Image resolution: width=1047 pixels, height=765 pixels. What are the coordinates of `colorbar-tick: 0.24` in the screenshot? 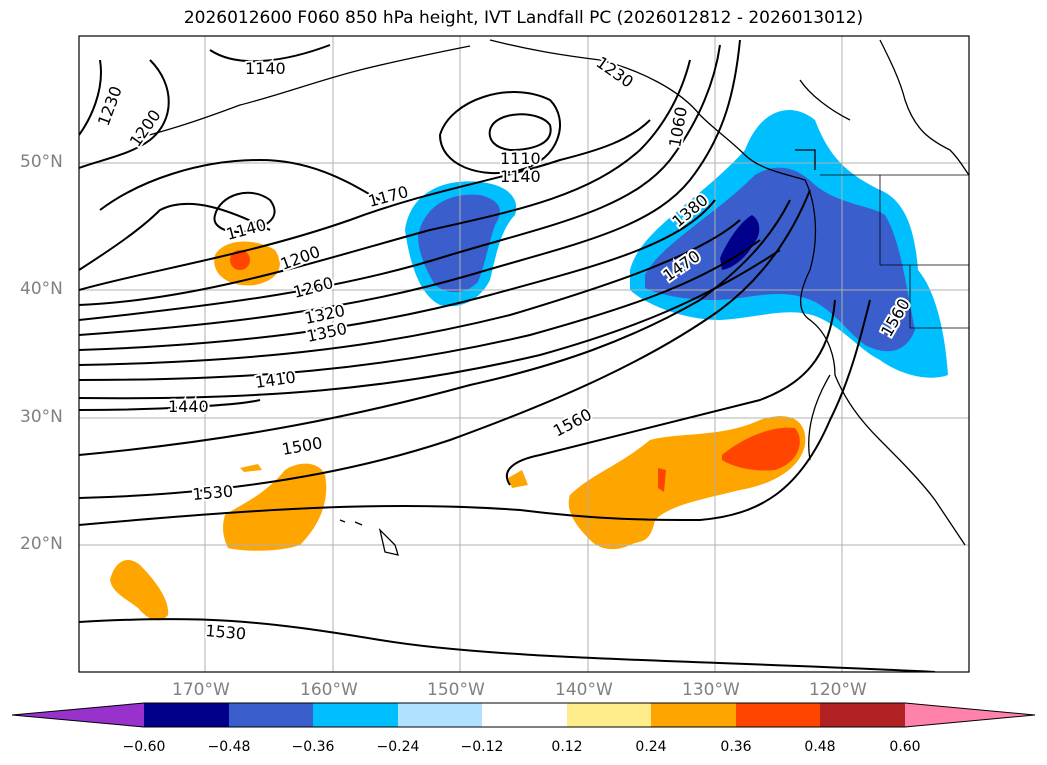 It's located at (651, 747).